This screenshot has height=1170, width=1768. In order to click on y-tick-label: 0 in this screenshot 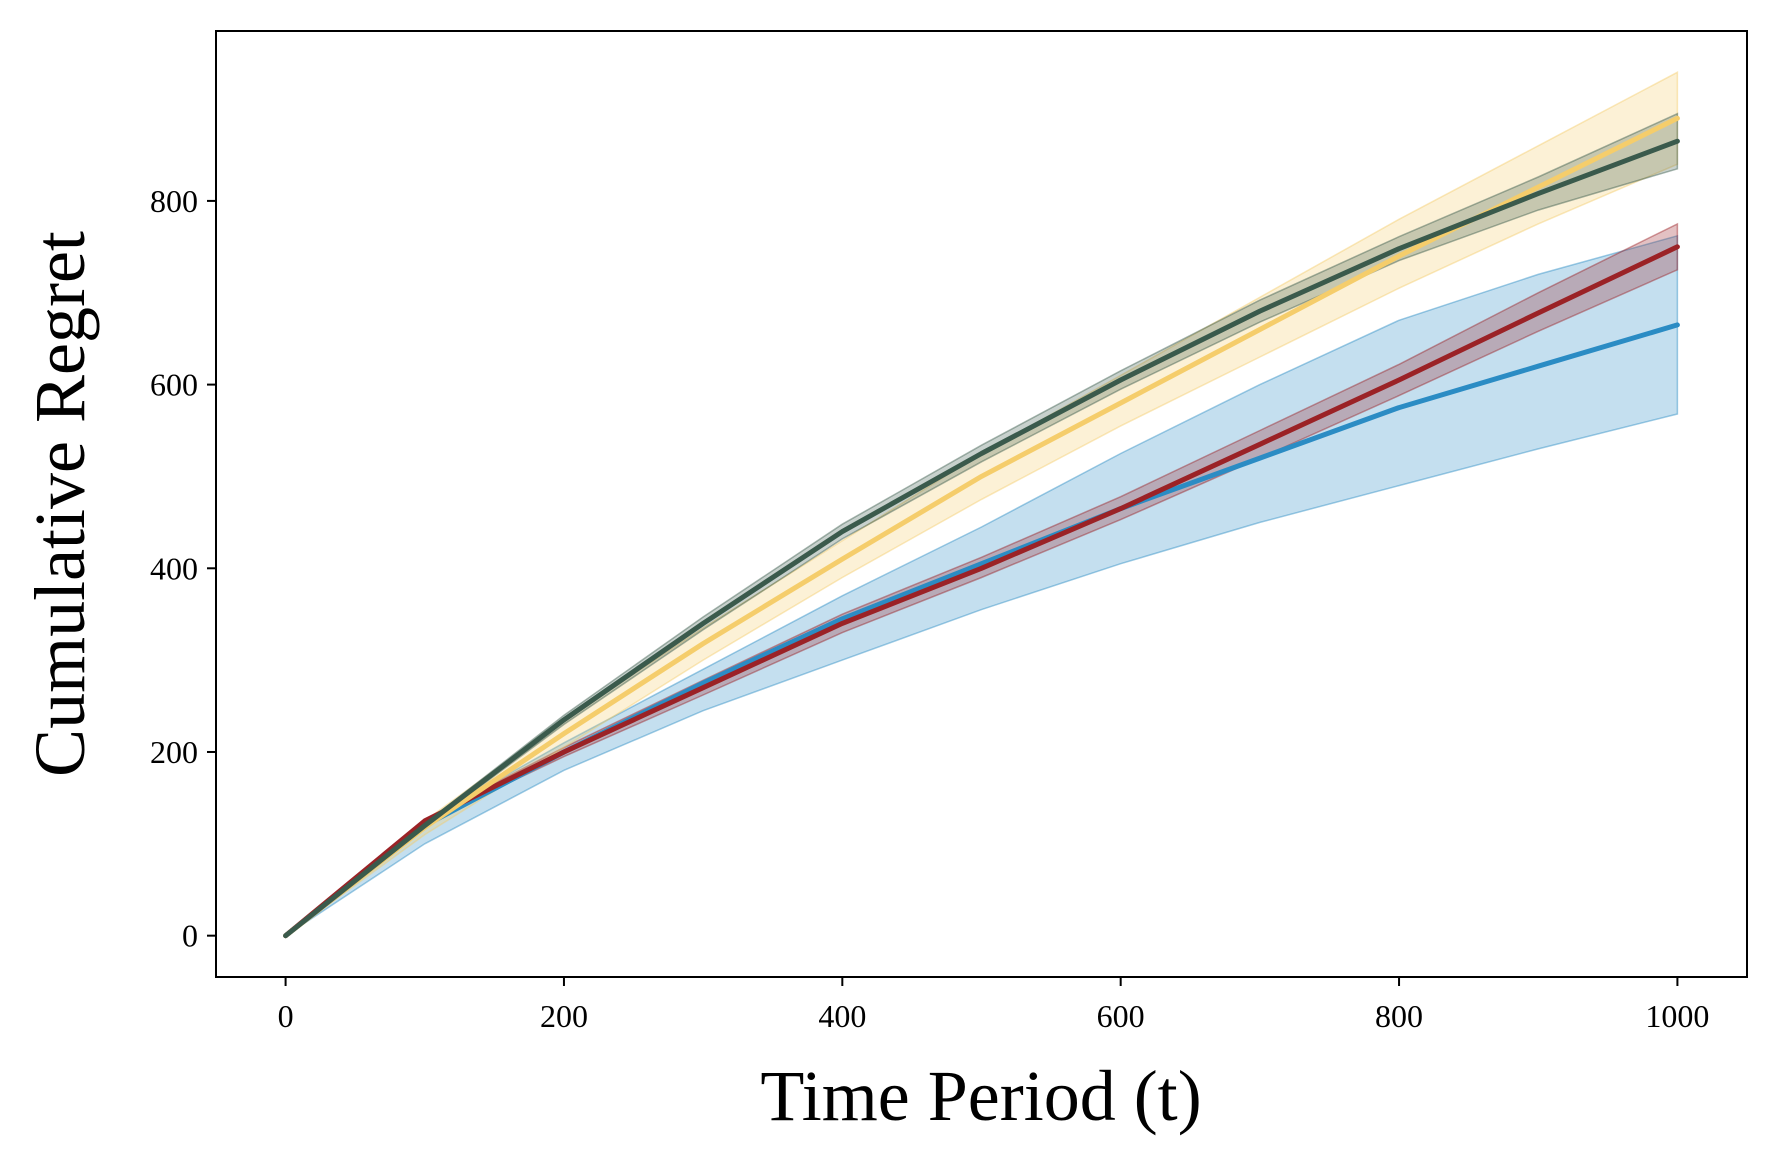, I will do `click(190, 936)`.